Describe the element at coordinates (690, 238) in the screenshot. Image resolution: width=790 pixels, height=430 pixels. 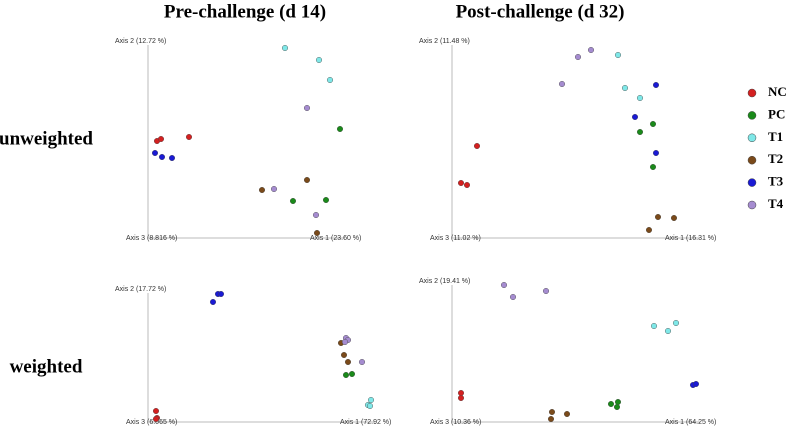
I see `x-axis-label: Axis 1 (16.31 %)` at that location.